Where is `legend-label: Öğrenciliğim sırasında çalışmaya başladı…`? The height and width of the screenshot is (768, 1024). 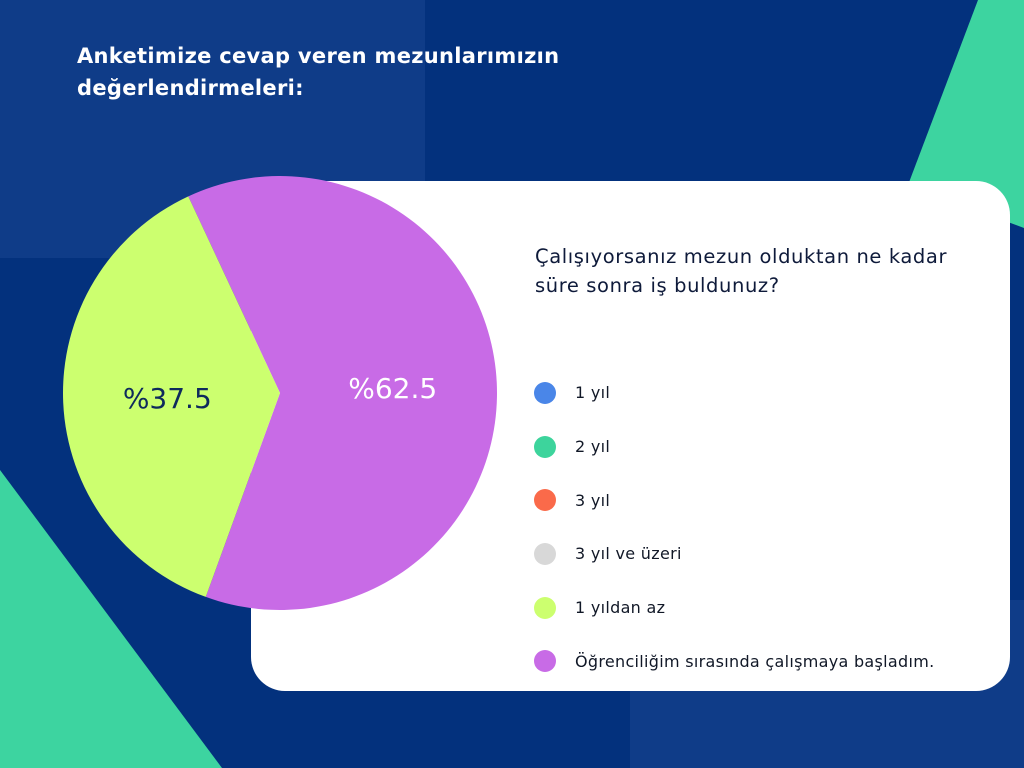
legend-label: Öğrenciliğim sırasında çalışmaya başladı… is located at coordinates (755, 661).